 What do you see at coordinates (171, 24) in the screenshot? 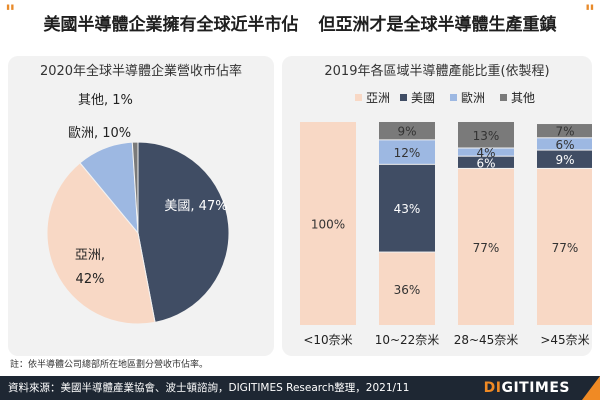
I see `headline-part-1: 美國半導體企業擁有全球近半市佔` at bounding box center [171, 24].